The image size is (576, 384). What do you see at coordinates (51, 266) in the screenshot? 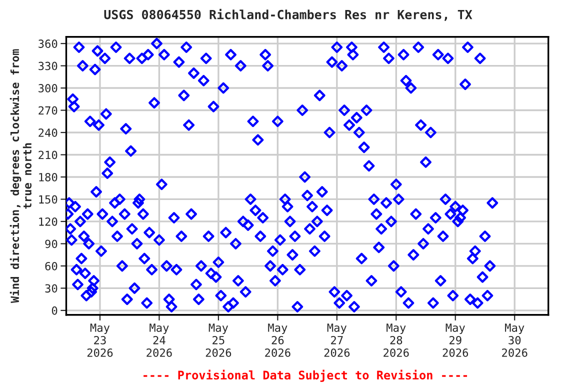
I see `y-tick-label: 60` at bounding box center [51, 266].